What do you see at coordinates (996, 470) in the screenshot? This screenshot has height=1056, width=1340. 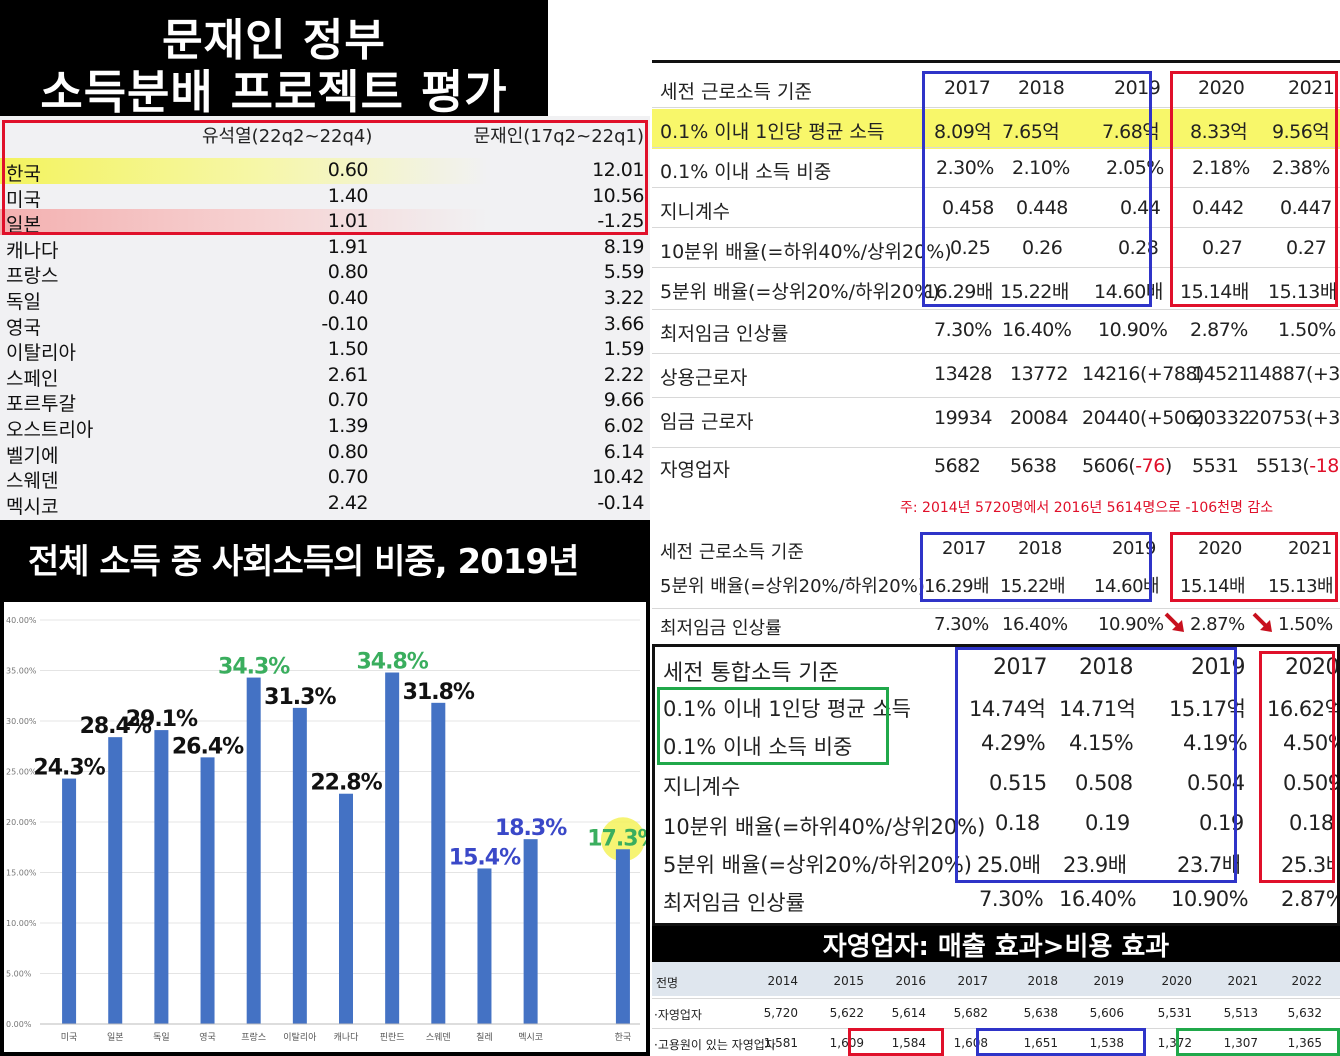 I see `rt-row-self-employed: 자영업자 5682 5638 5606(-76) 5531 5513(-18)` at bounding box center [996, 470].